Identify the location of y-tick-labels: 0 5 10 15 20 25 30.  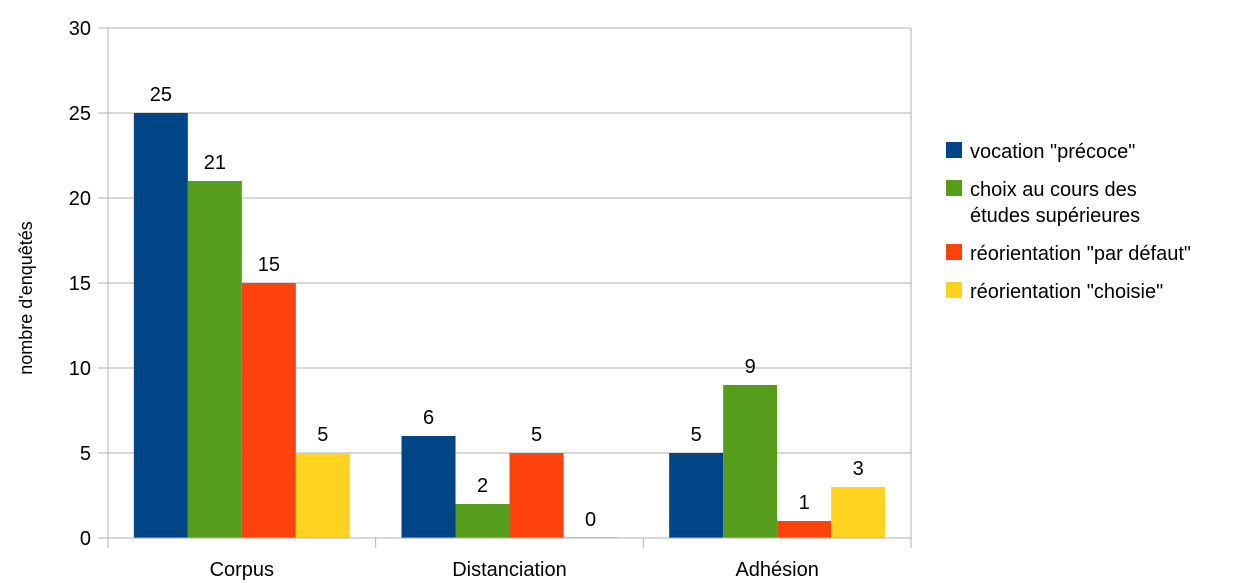
(80, 284).